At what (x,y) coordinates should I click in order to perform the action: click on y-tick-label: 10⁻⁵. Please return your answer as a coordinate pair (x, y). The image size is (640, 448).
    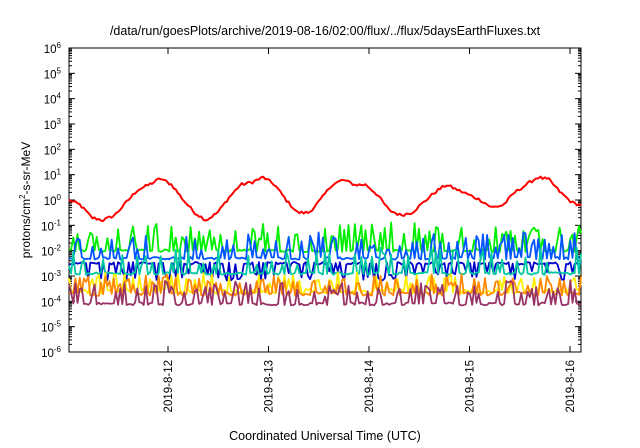
    Looking at the image, I should click on (51, 327).